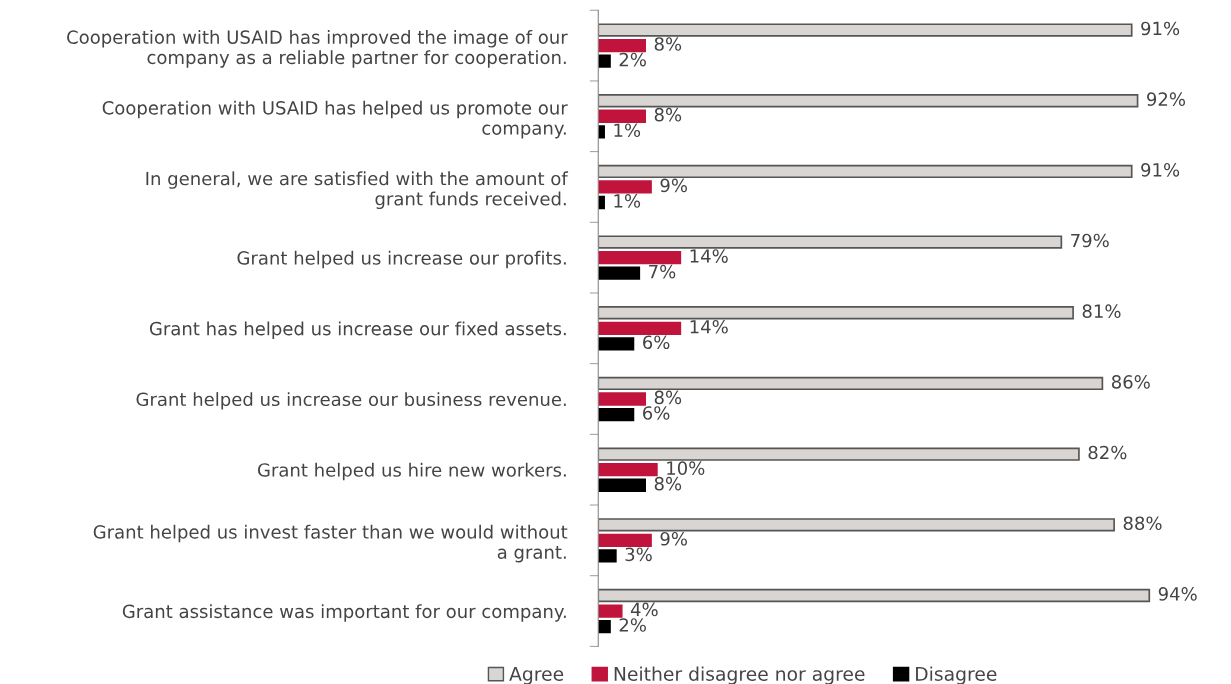 The width and height of the screenshot is (1231, 684). Describe the element at coordinates (644, 609) in the screenshot. I see `data-label: 4%` at that location.